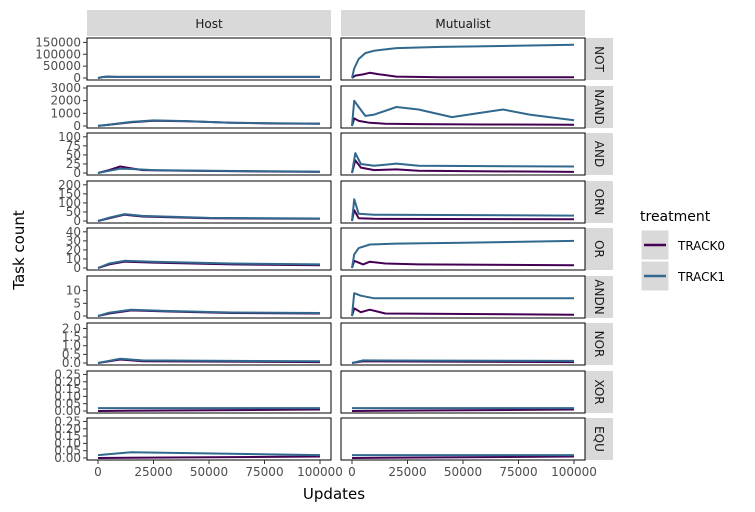  I want to click on y-tick-label: 0.20, so click(67, 382).